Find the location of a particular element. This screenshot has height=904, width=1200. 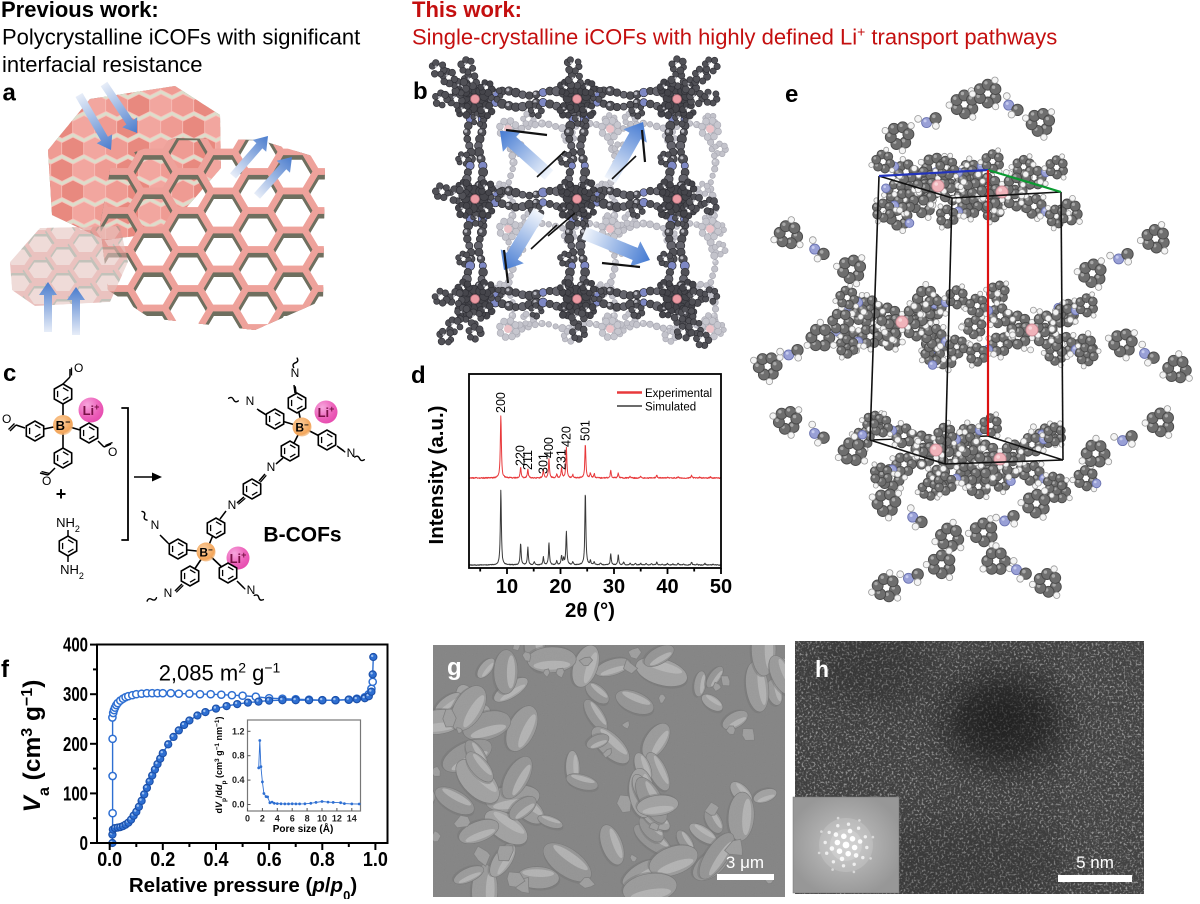

svg-text: This work: is located at coordinates (467, 11).